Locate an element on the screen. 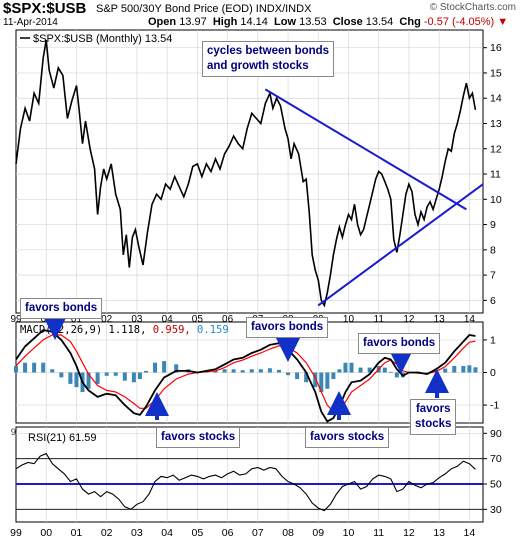 The height and width of the screenshot is (540, 520). price-ytick-label-6: 12 is located at coordinates (496, 149).